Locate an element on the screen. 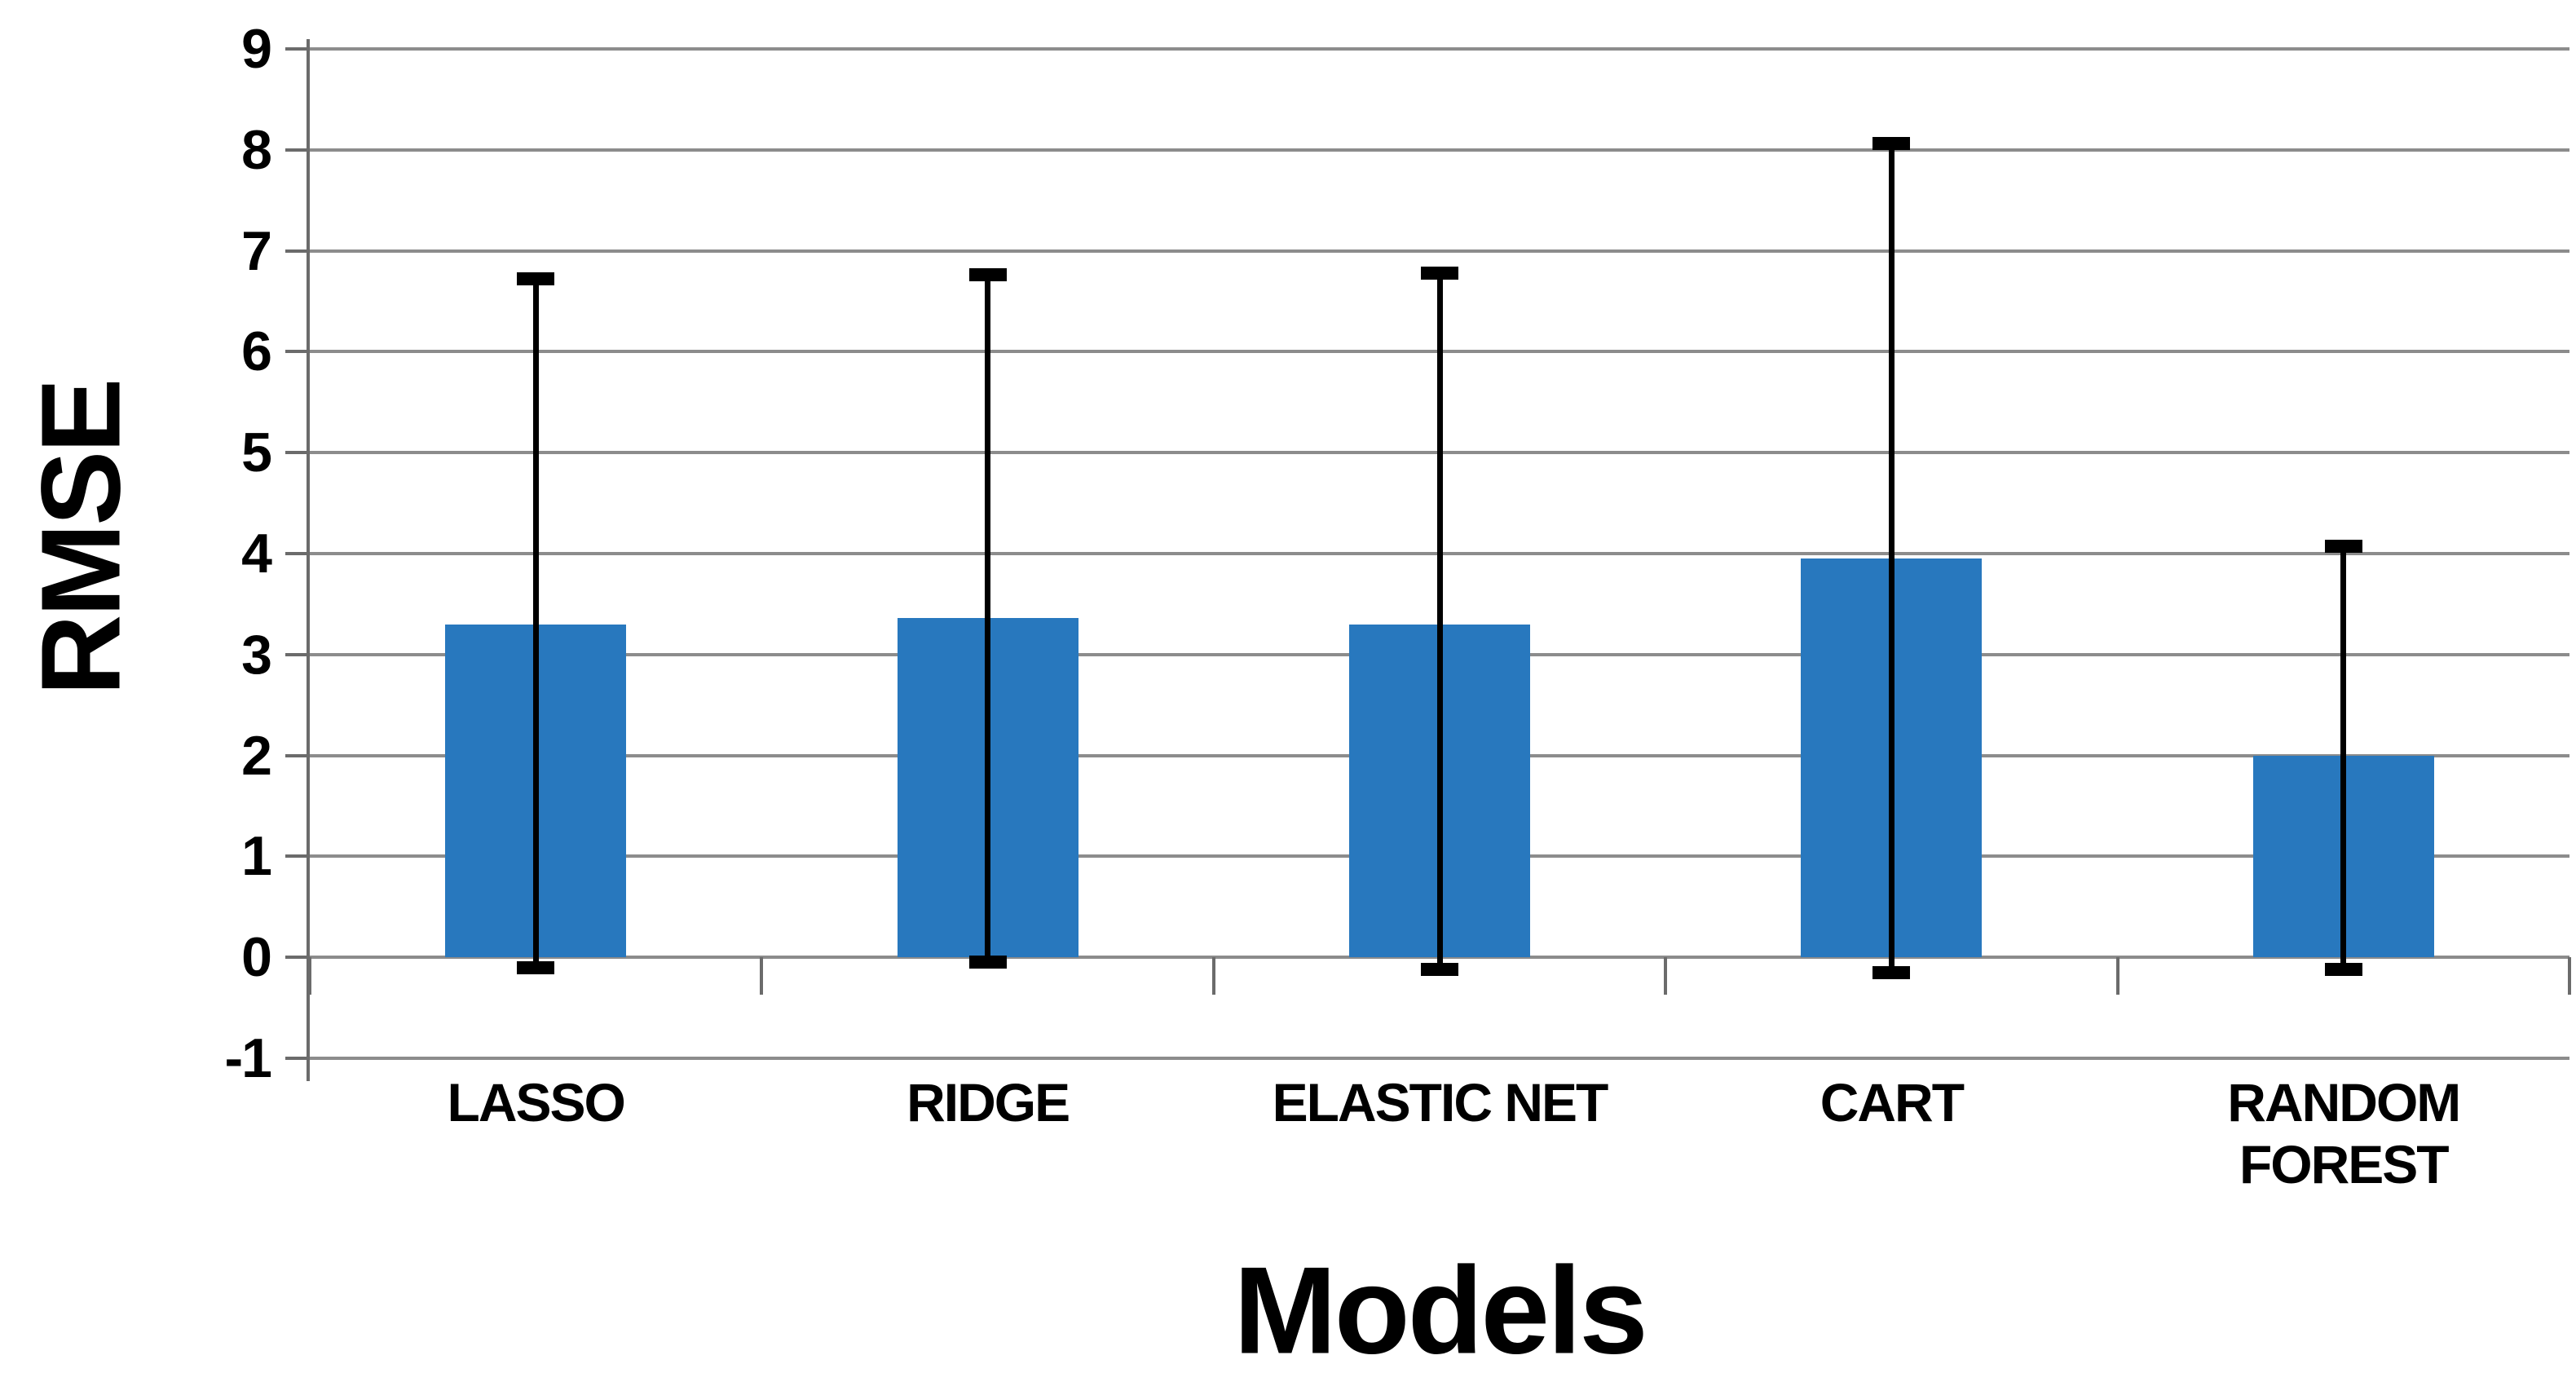 The height and width of the screenshot is (1395, 2576). y-tick-label: -1 is located at coordinates (248, 1058).